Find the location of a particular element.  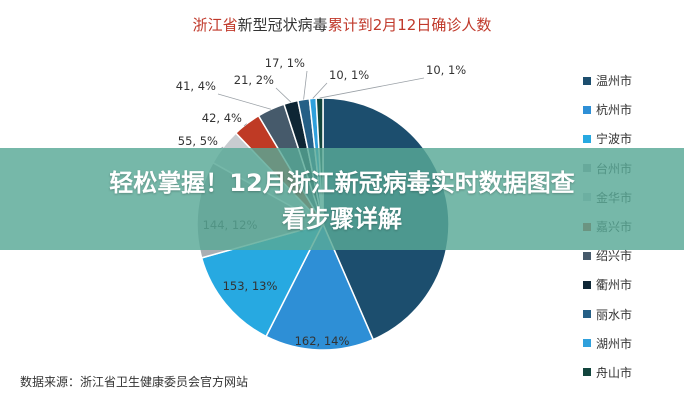

legend-item-ningbo: 宁波市 is located at coordinates (633, 138).